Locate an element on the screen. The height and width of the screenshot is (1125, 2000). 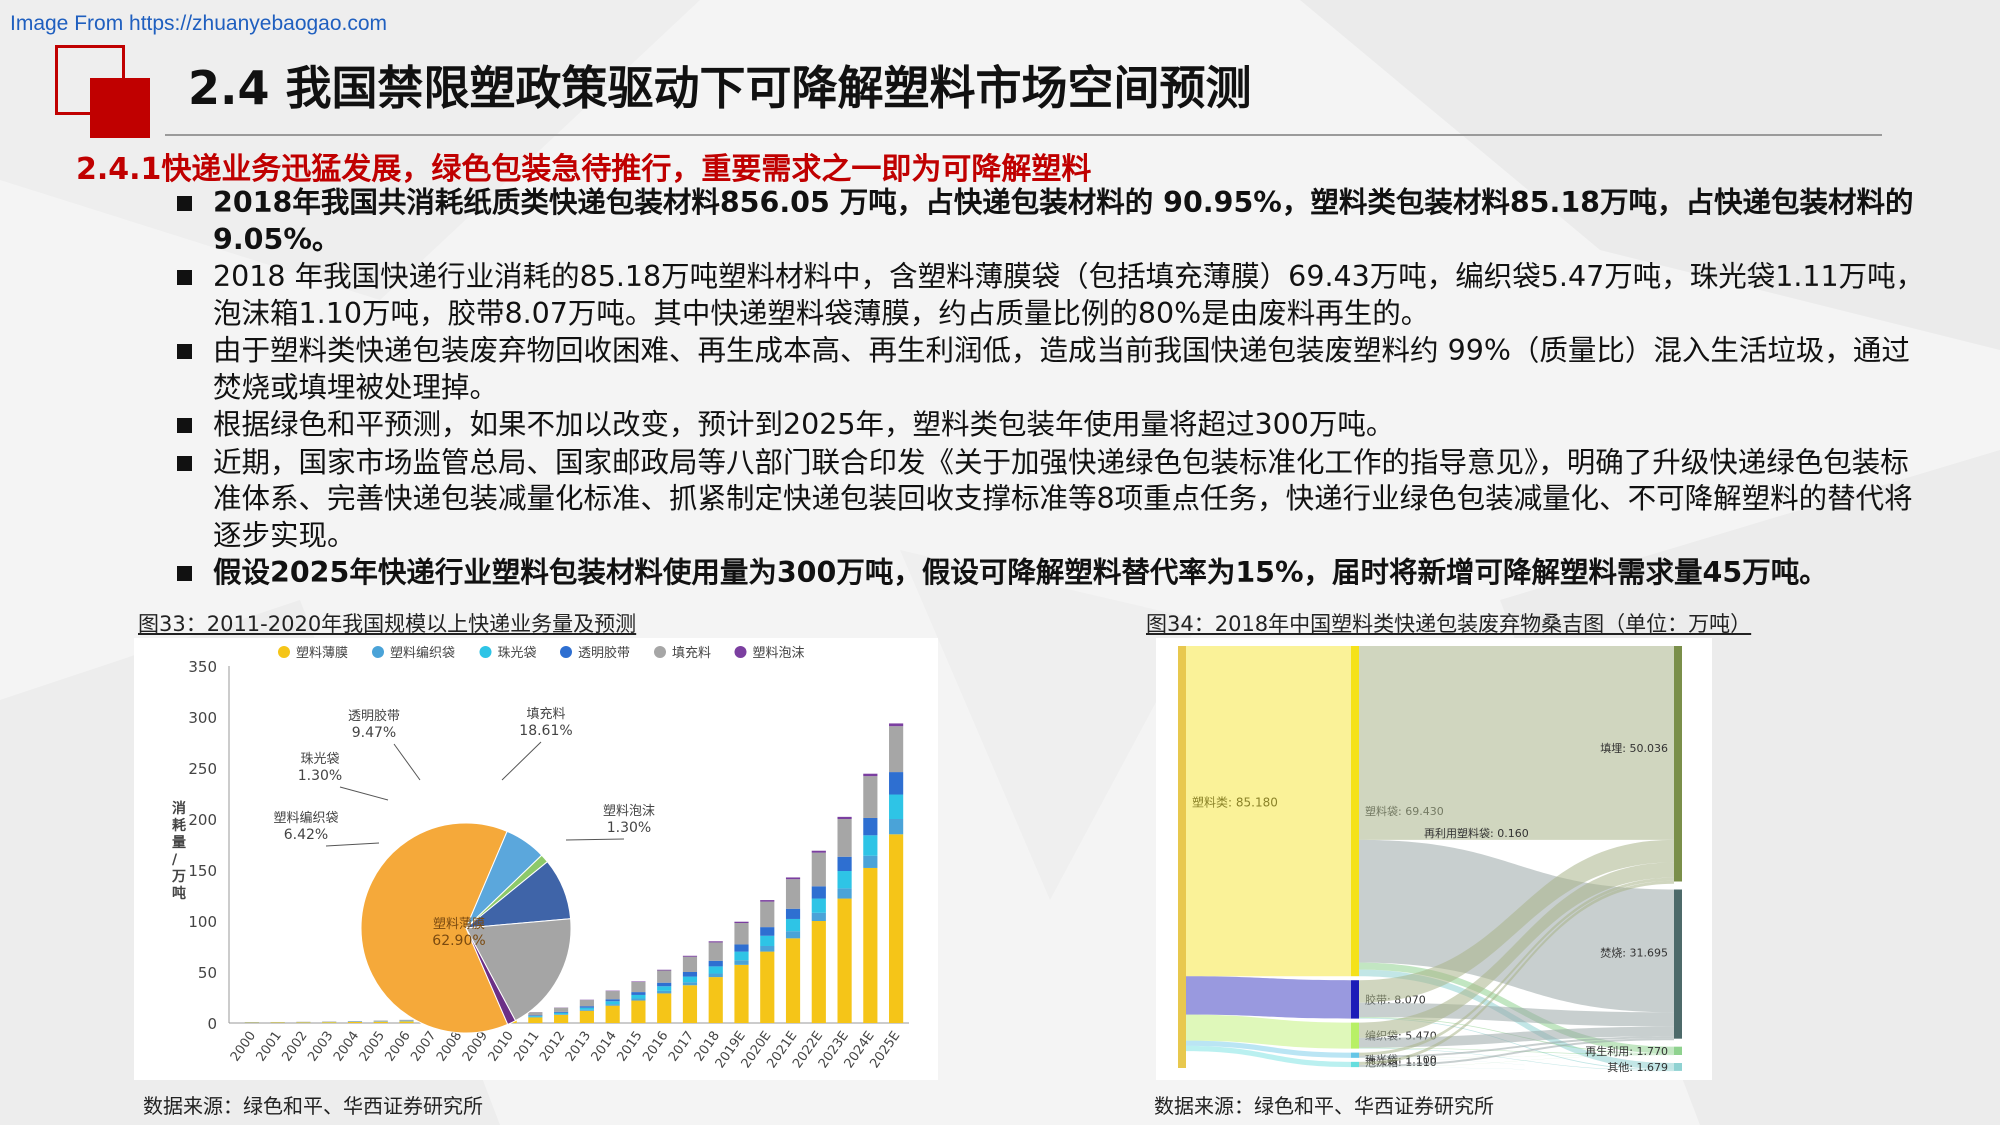
sankey-node-label: 焚烧: 31.695 is located at coordinates (1634, 953).